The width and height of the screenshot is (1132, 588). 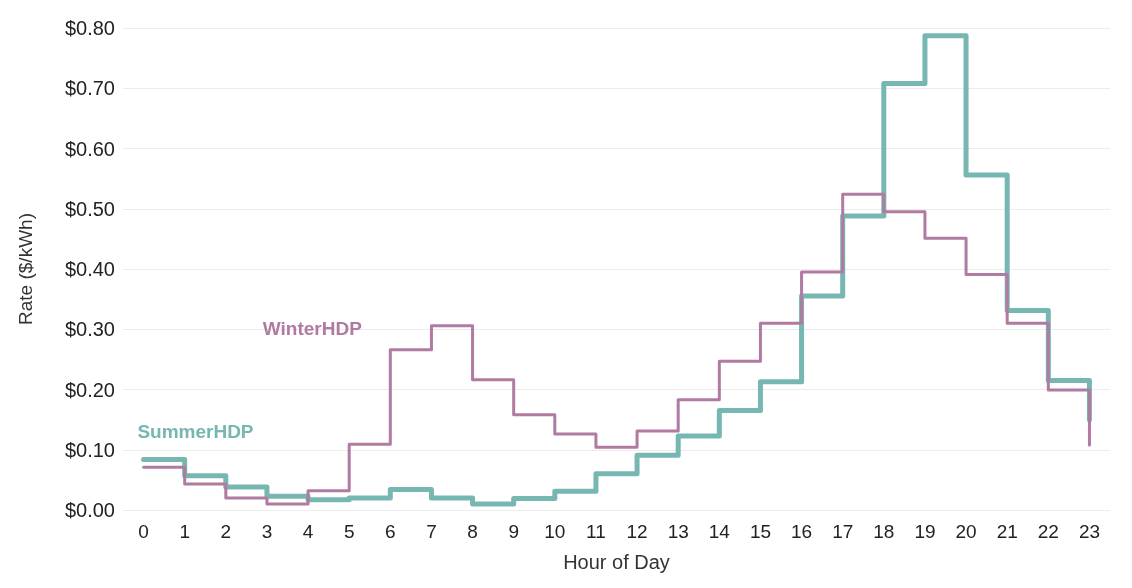 I want to click on y-tick-label: $0.30, so click(x=89, y=329).